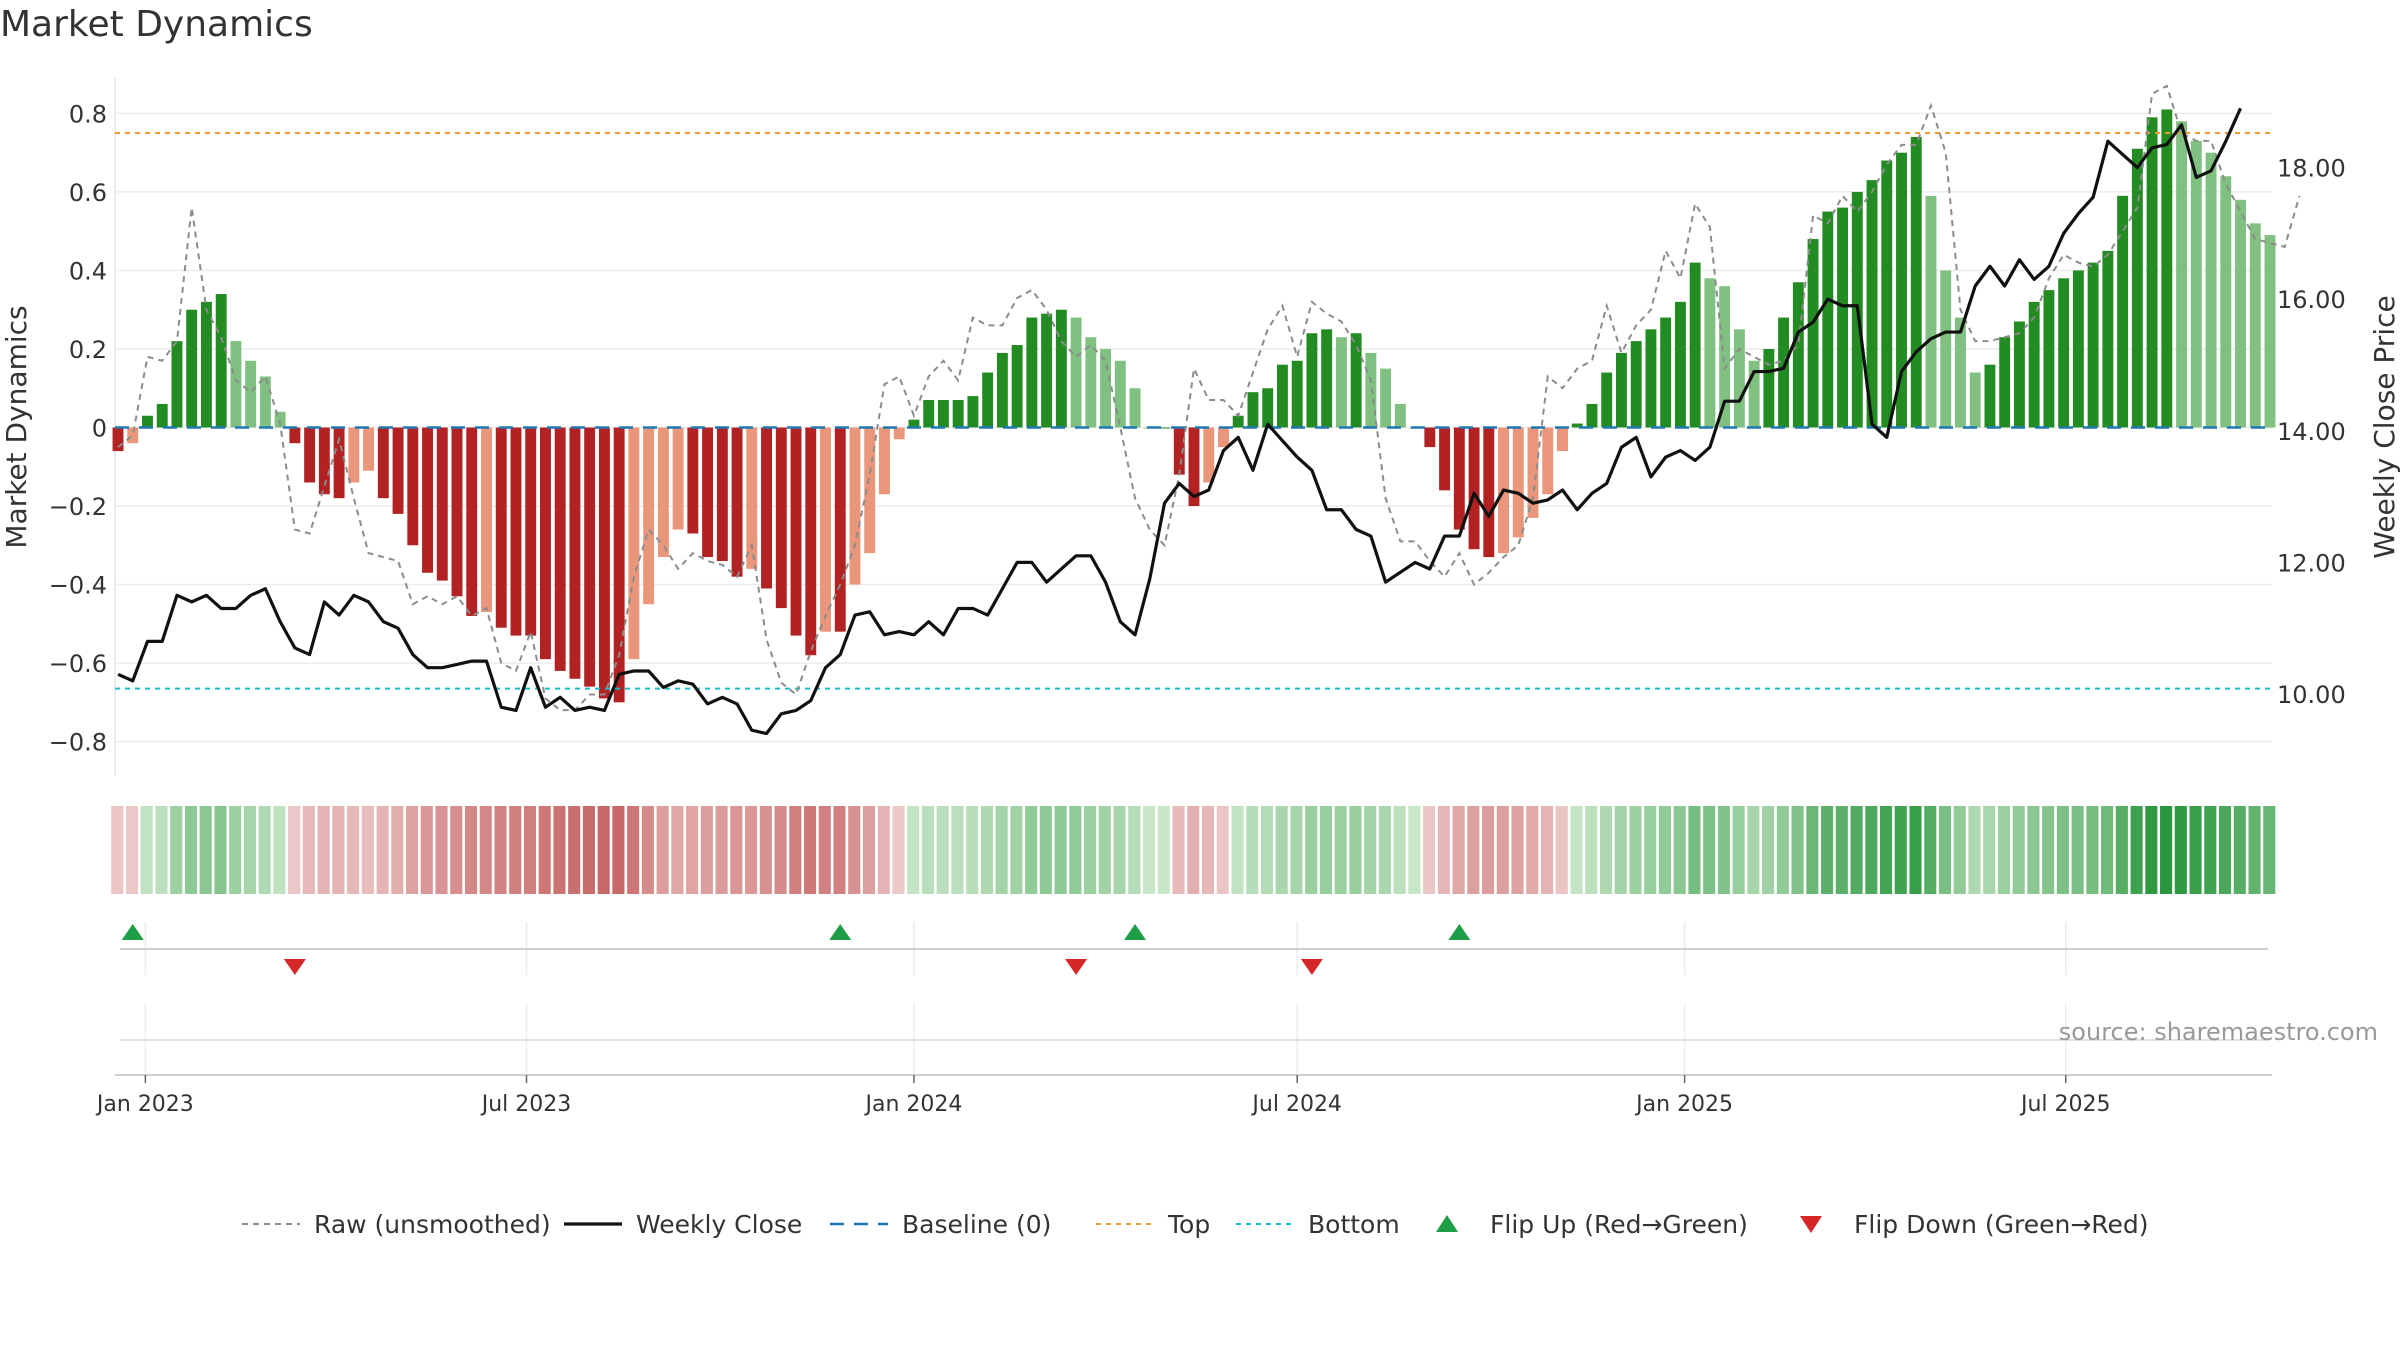  Describe the element at coordinates (719, 1224) in the screenshot. I see `legend-label: Weekly Close` at that location.